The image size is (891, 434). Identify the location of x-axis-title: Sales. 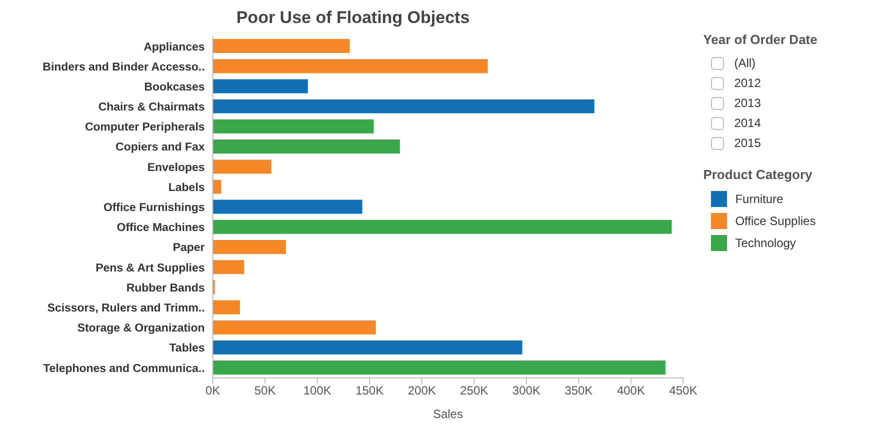
(448, 413).